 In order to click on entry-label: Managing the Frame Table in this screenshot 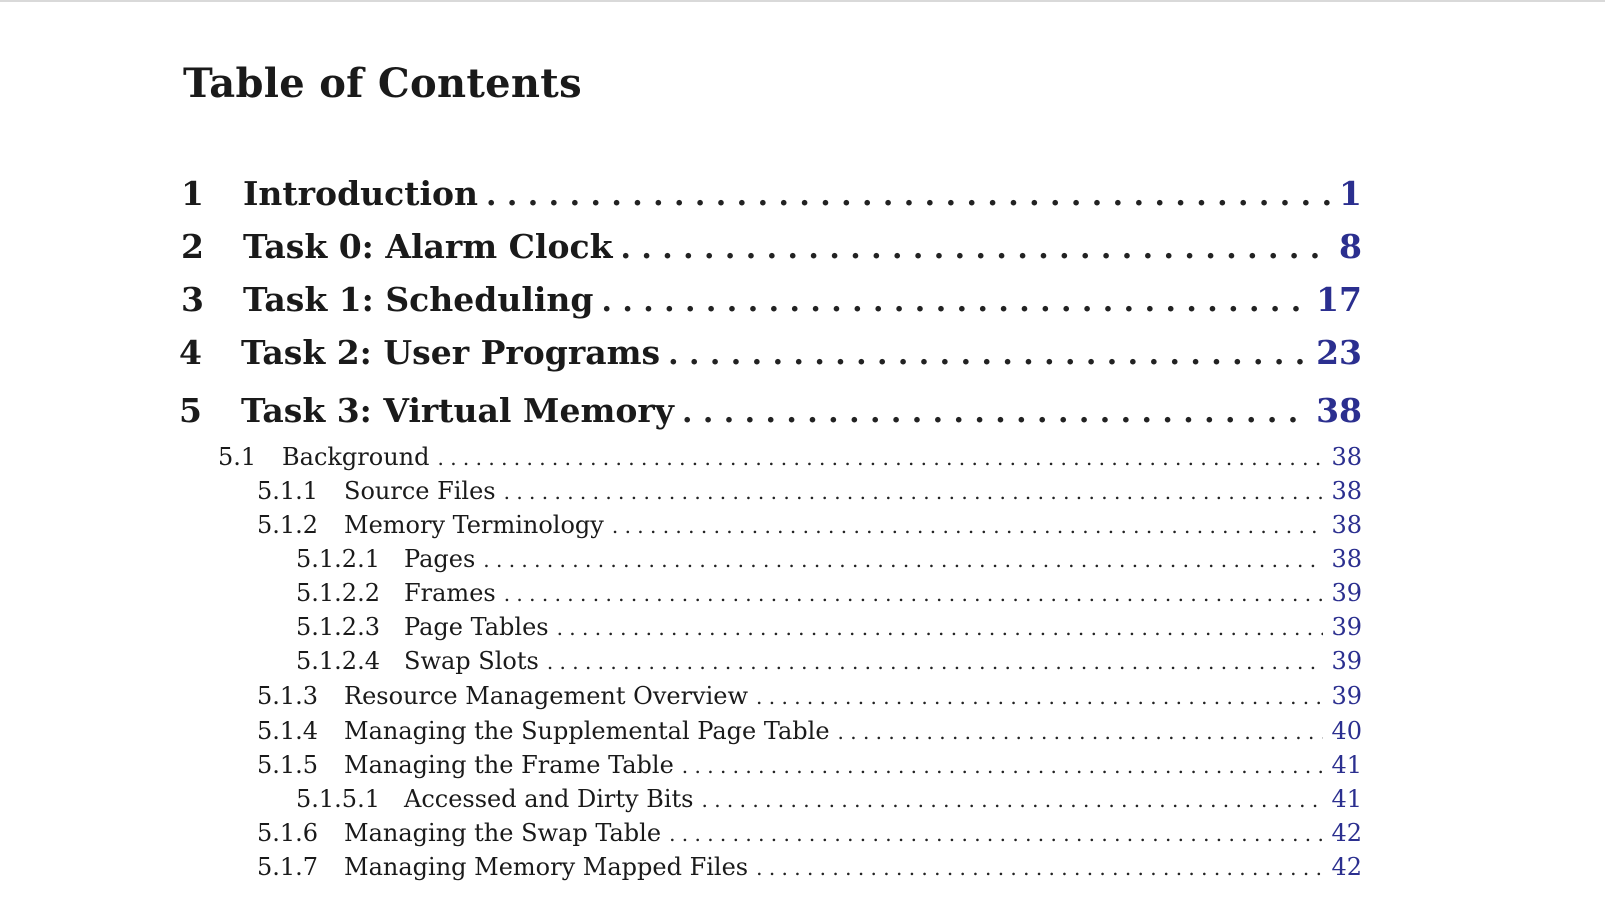, I will do `click(509, 765)`.